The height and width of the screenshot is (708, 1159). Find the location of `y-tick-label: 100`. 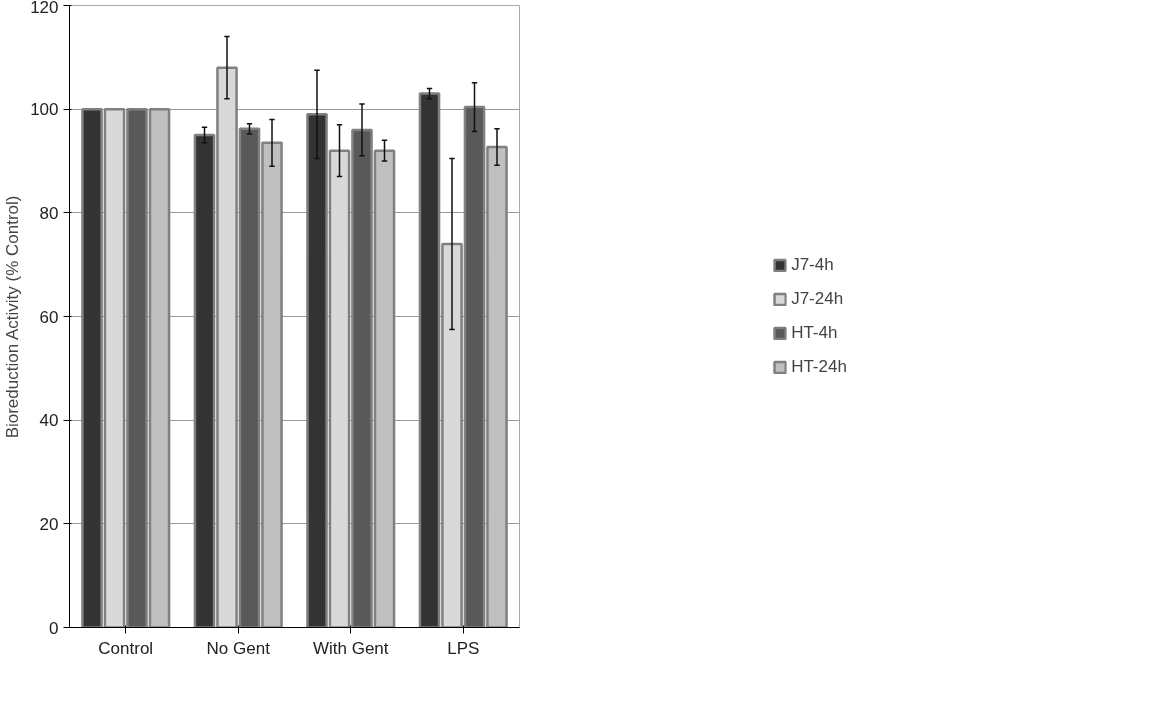

y-tick-label: 100 is located at coordinates (44, 110).